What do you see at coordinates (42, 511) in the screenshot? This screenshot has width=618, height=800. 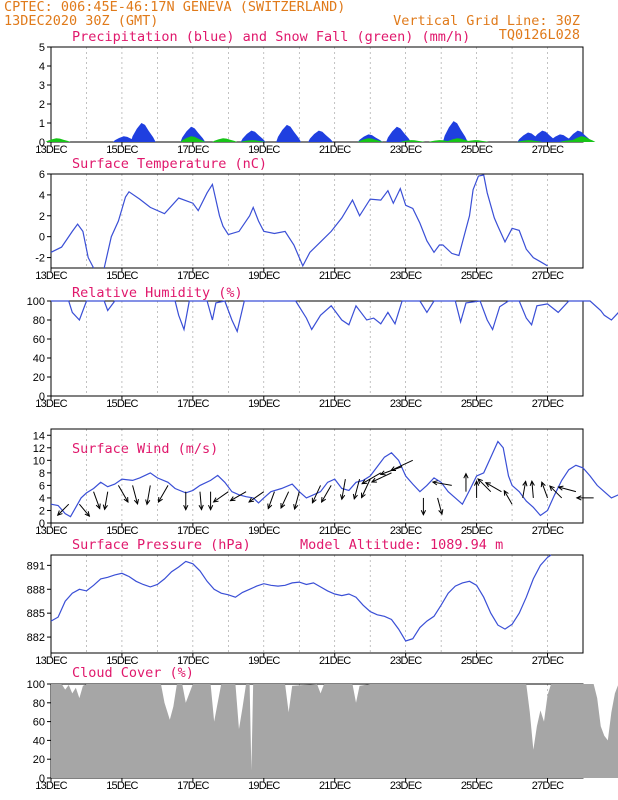 I see `wind-y-tick-label: 2` at bounding box center [42, 511].